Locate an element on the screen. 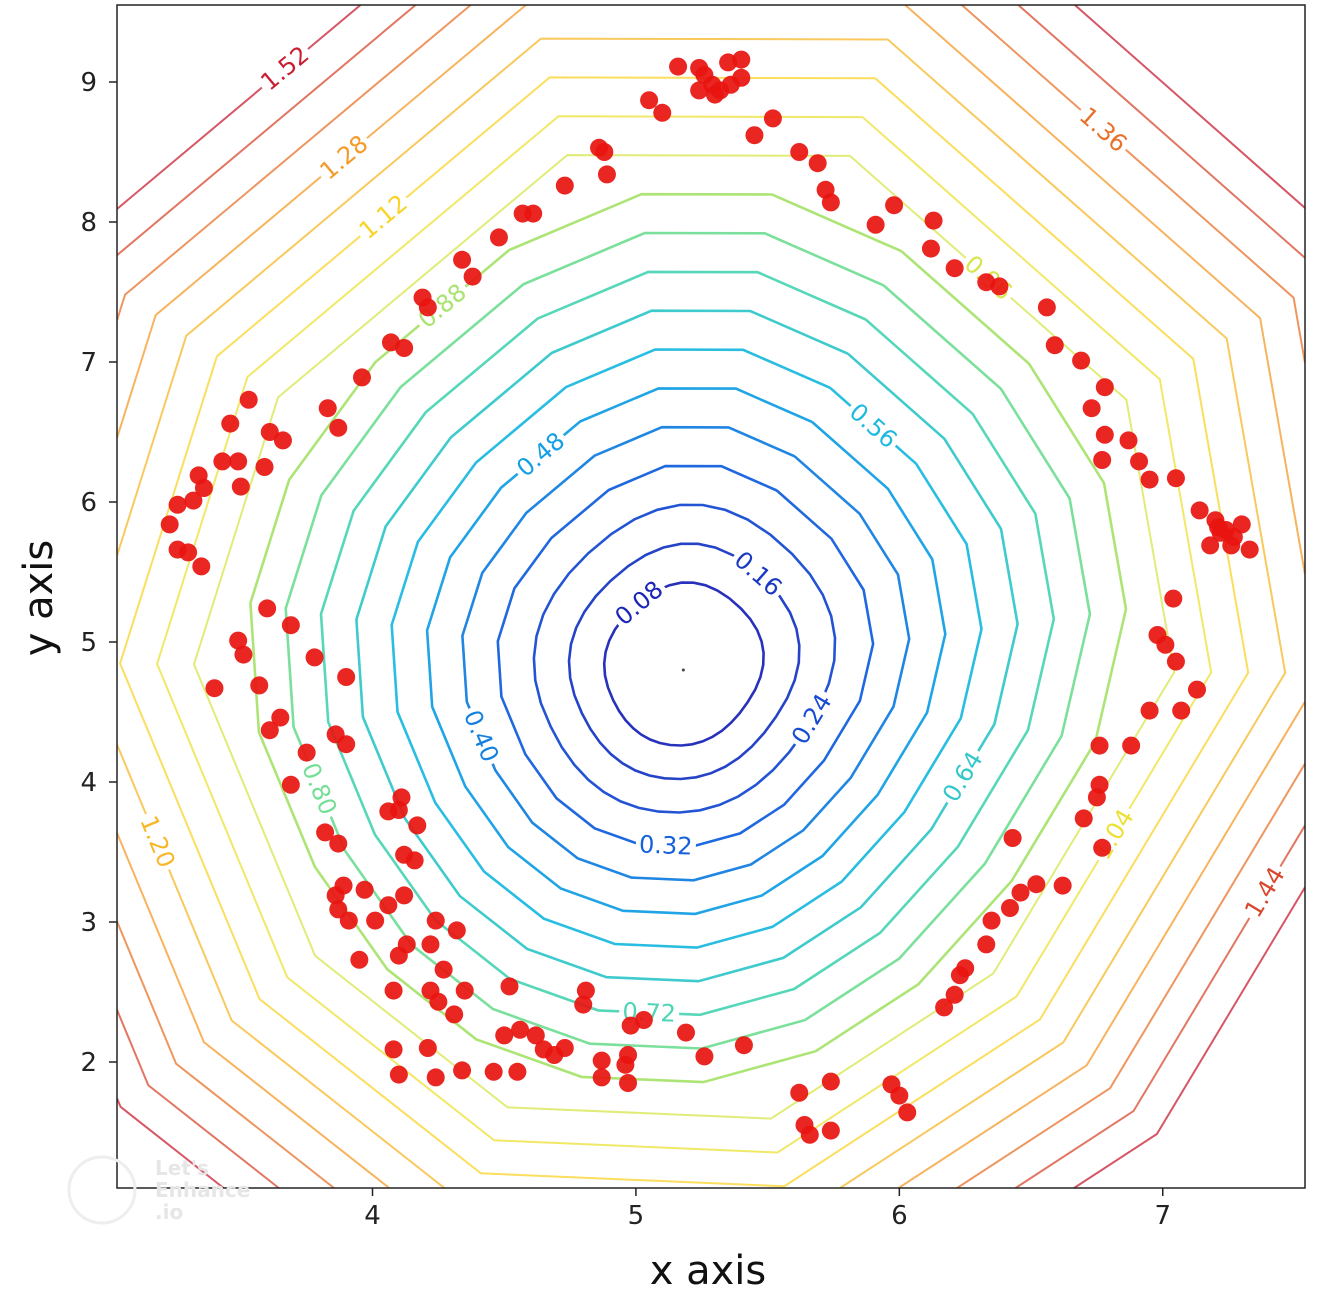 Image resolution: width=1320 pixels, height=1292 pixels. y-tick-label: 3 is located at coordinates (88, 923).